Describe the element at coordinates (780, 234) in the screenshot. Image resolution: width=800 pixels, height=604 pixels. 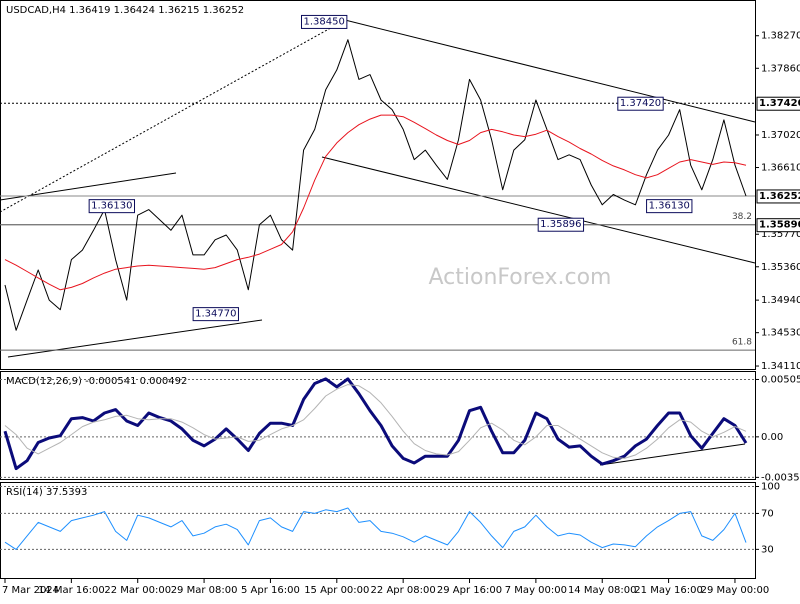
I see `y-tick-label: 1.35770` at that location.